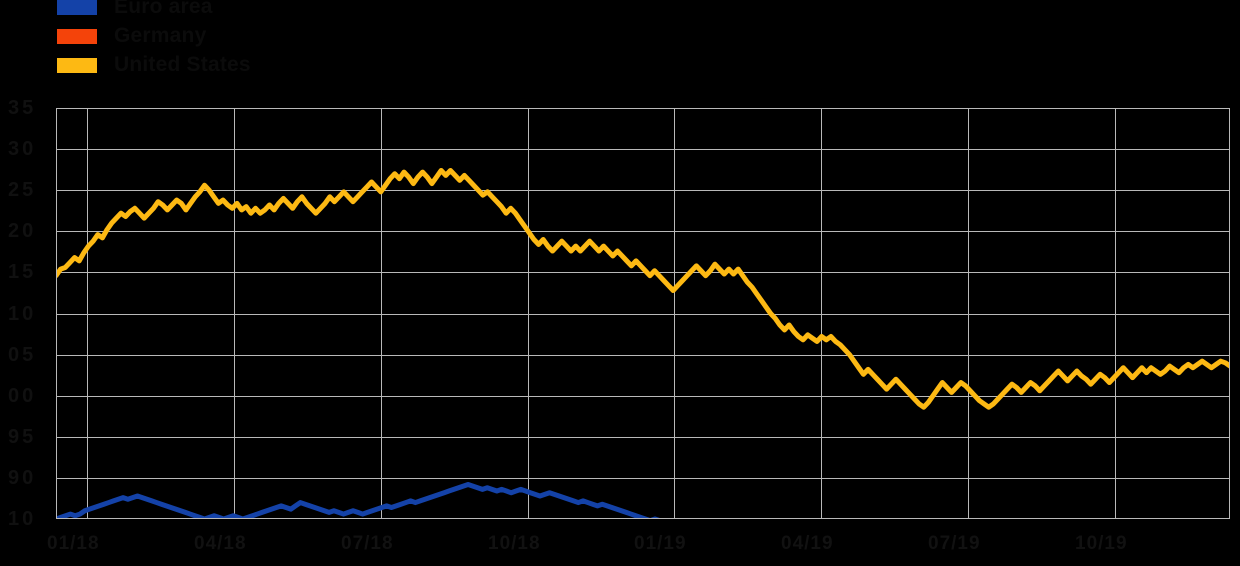  What do you see at coordinates (22, 395) in the screenshot?
I see `y-axis-tick-label: 00` at bounding box center [22, 395].